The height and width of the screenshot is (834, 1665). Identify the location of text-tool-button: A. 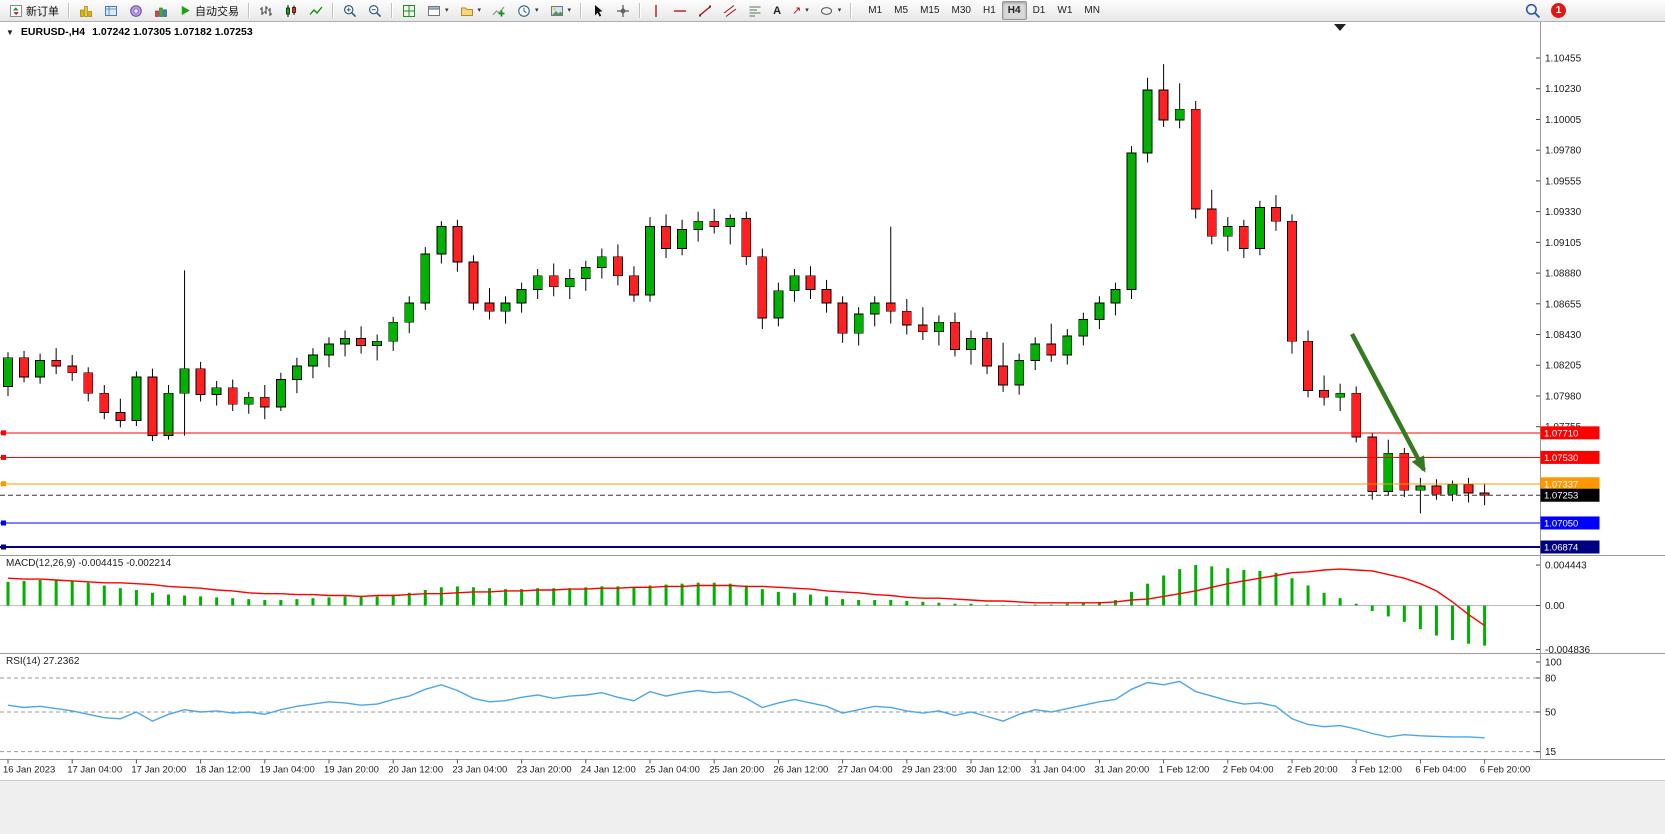
(777, 10).